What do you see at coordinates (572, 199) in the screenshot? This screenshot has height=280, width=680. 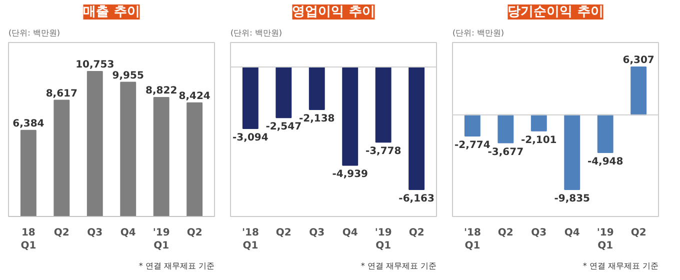 I see `data-label: -9,835` at bounding box center [572, 199].